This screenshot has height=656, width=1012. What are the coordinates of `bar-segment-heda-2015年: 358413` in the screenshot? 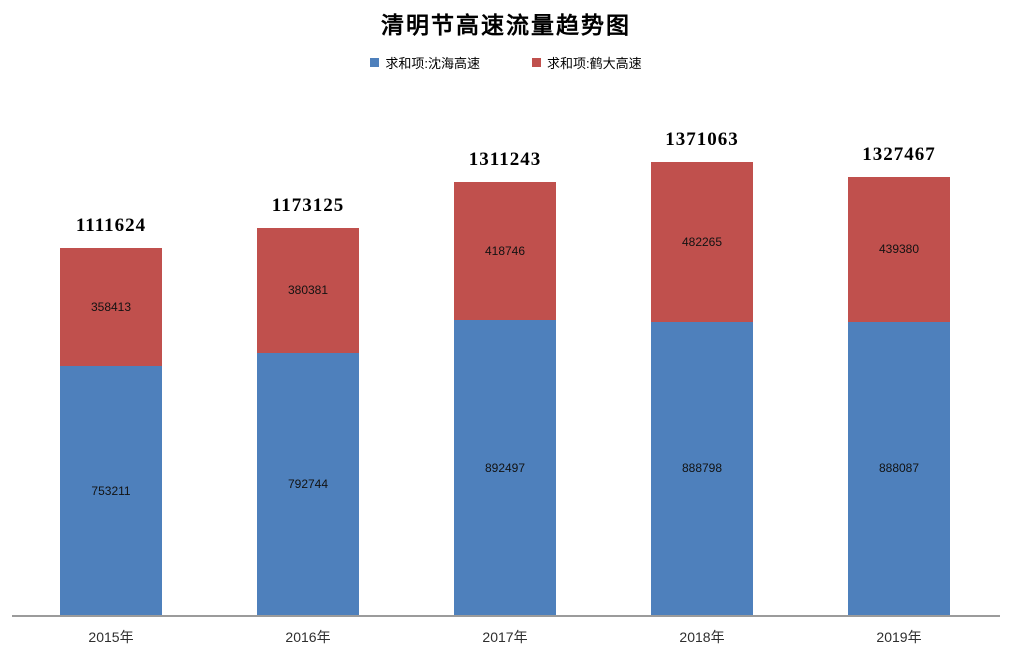 It's located at (111, 307).